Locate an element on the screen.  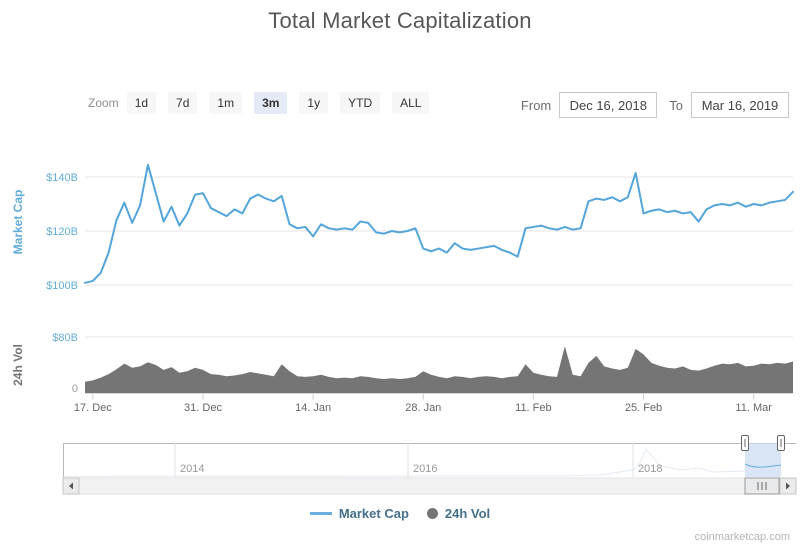
x-axis-tick-label: 31. Dec is located at coordinates (203, 408).